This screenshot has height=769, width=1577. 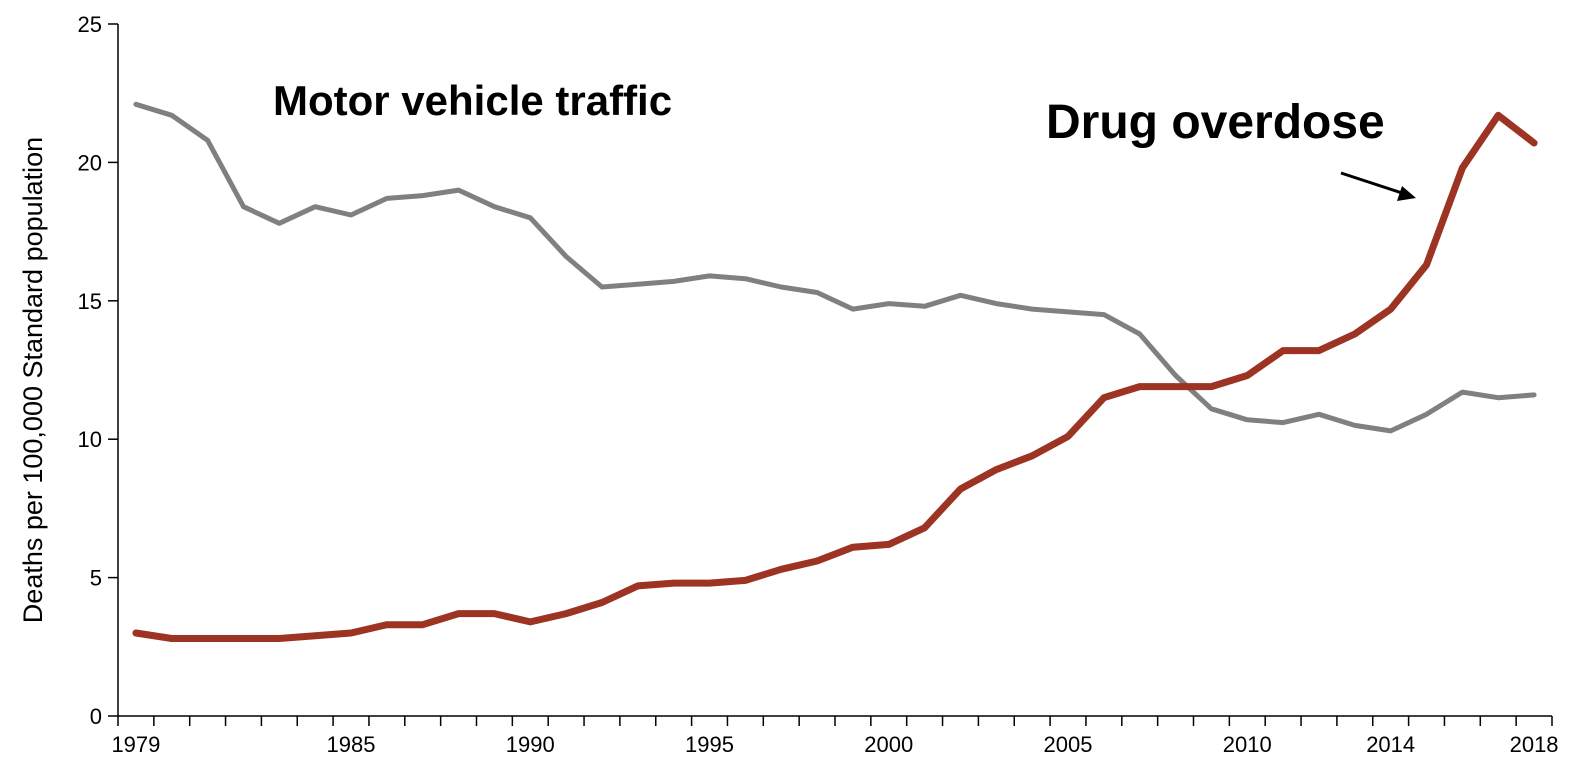 What do you see at coordinates (96, 716) in the screenshot?
I see `y-tick-label: 0` at bounding box center [96, 716].